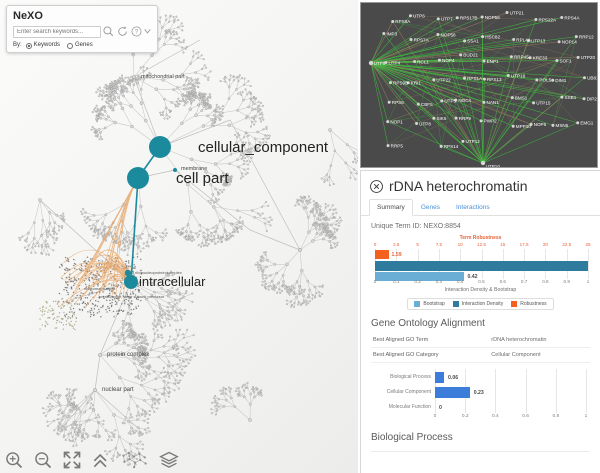 The height and width of the screenshot is (473, 600). Describe the element at coordinates (14, 460) in the screenshot. I see `zoom-in-icon` at that location.